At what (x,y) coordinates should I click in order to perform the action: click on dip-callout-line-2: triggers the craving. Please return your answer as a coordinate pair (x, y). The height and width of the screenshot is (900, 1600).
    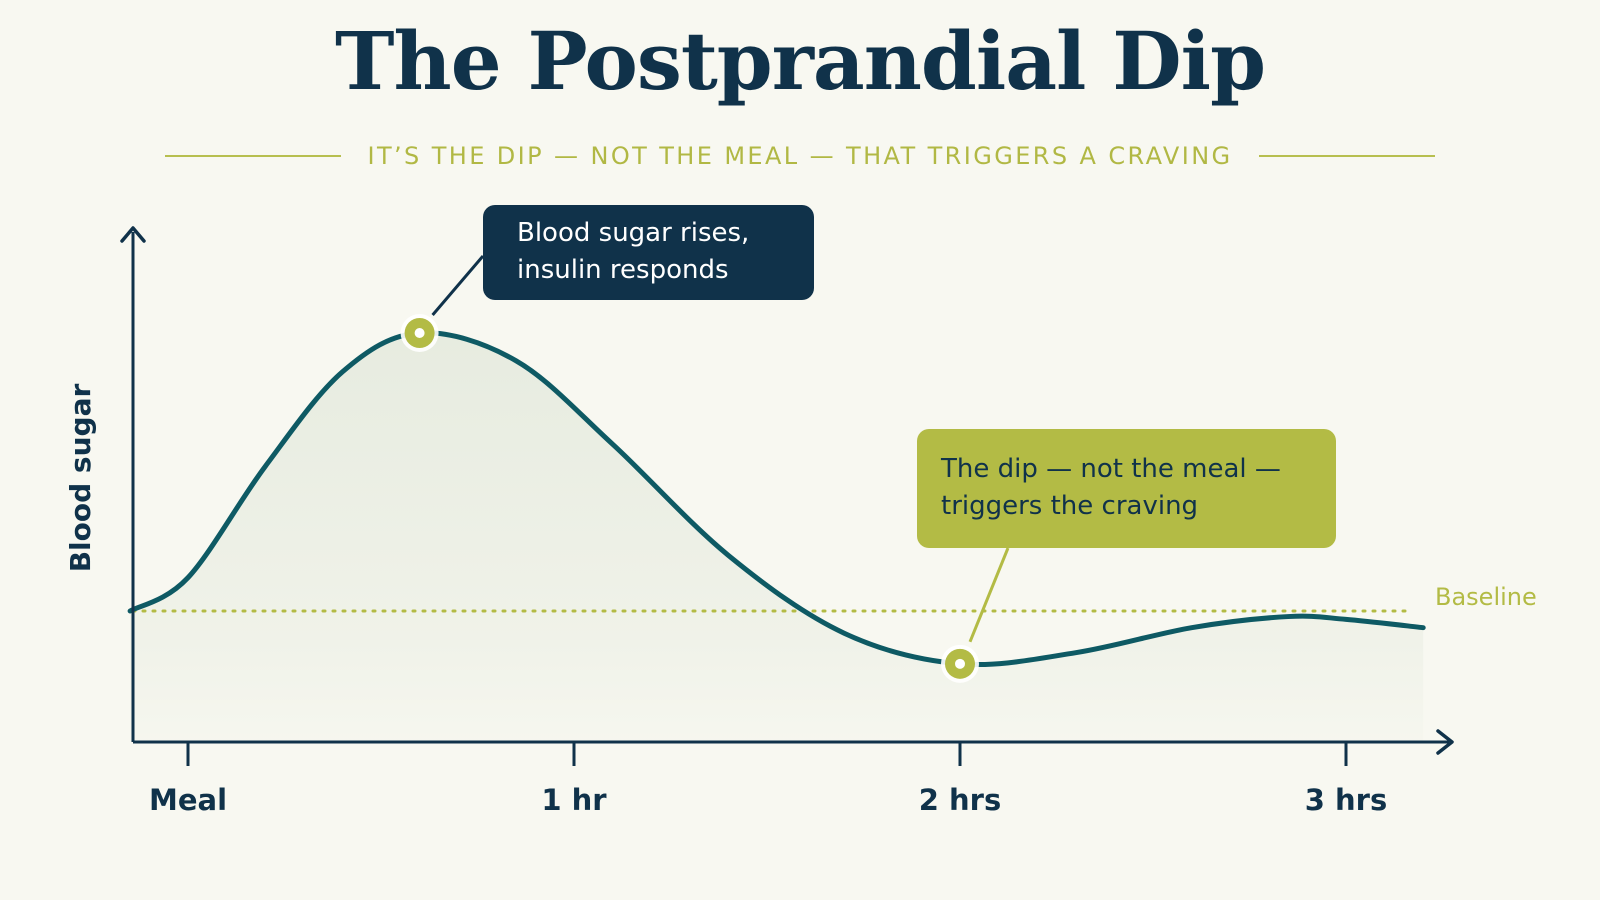
    Looking at the image, I should click on (1070, 506).